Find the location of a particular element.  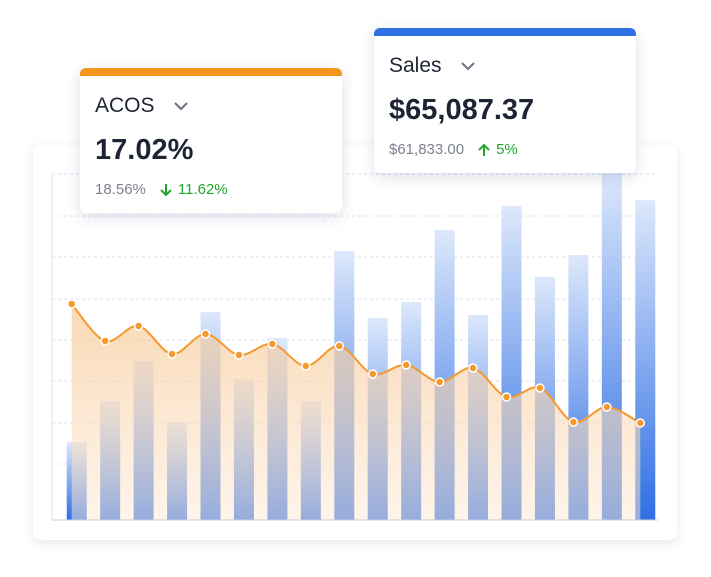

card-previous: $61,833.00 is located at coordinates (427, 149).